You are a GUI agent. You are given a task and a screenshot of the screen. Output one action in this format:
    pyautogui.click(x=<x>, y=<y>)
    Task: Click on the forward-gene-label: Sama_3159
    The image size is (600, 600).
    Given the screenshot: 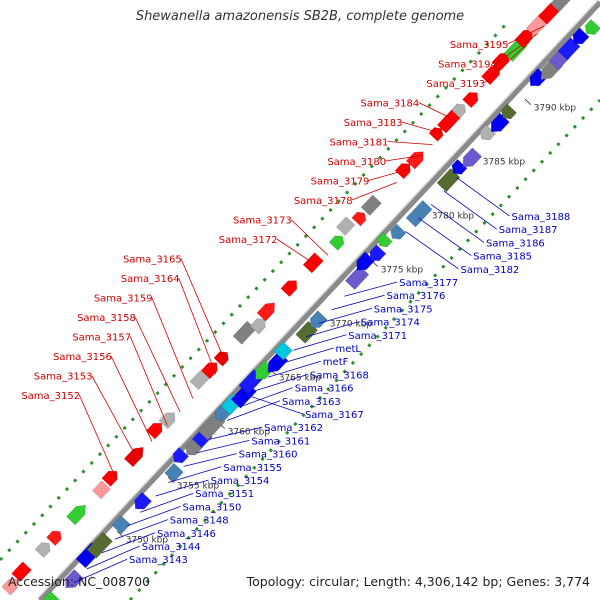 What is the action you would take?
    pyautogui.click(x=123, y=299)
    